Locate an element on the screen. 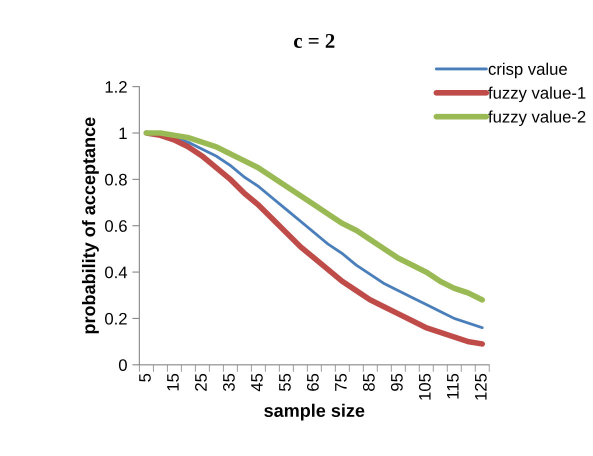  chart-title: c = 2 is located at coordinates (314, 41).